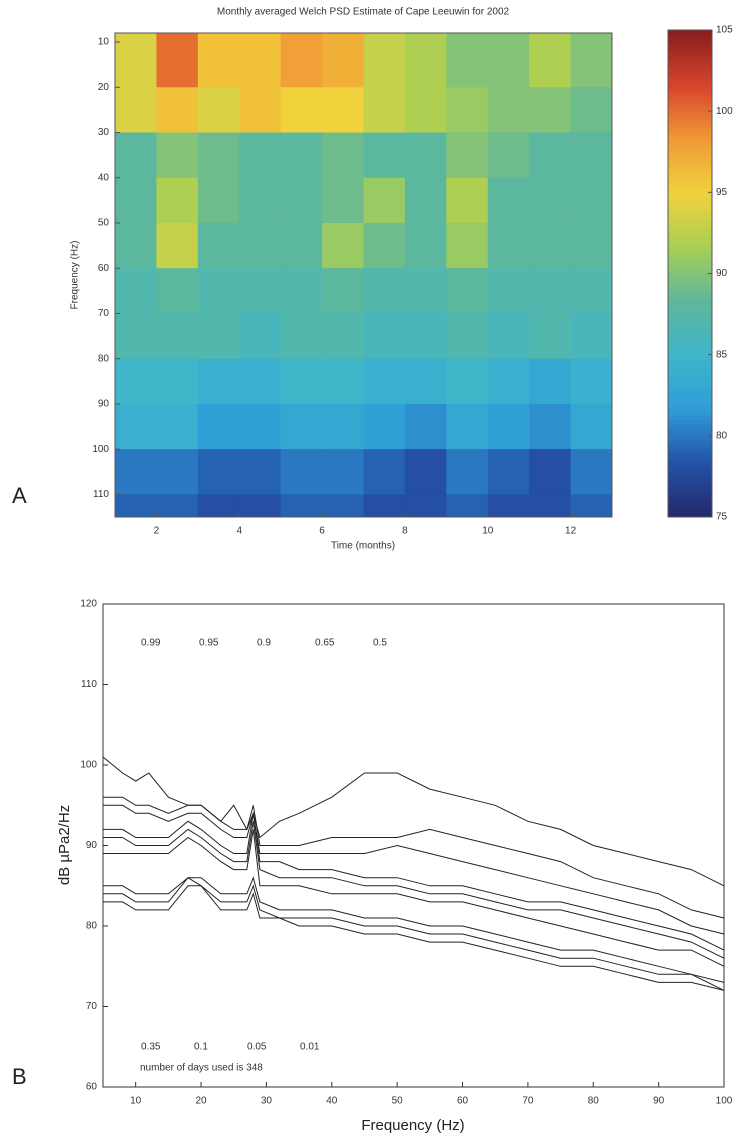  What do you see at coordinates (104, 42) in the screenshot?
I see `y-tick-label: 10` at bounding box center [104, 42].